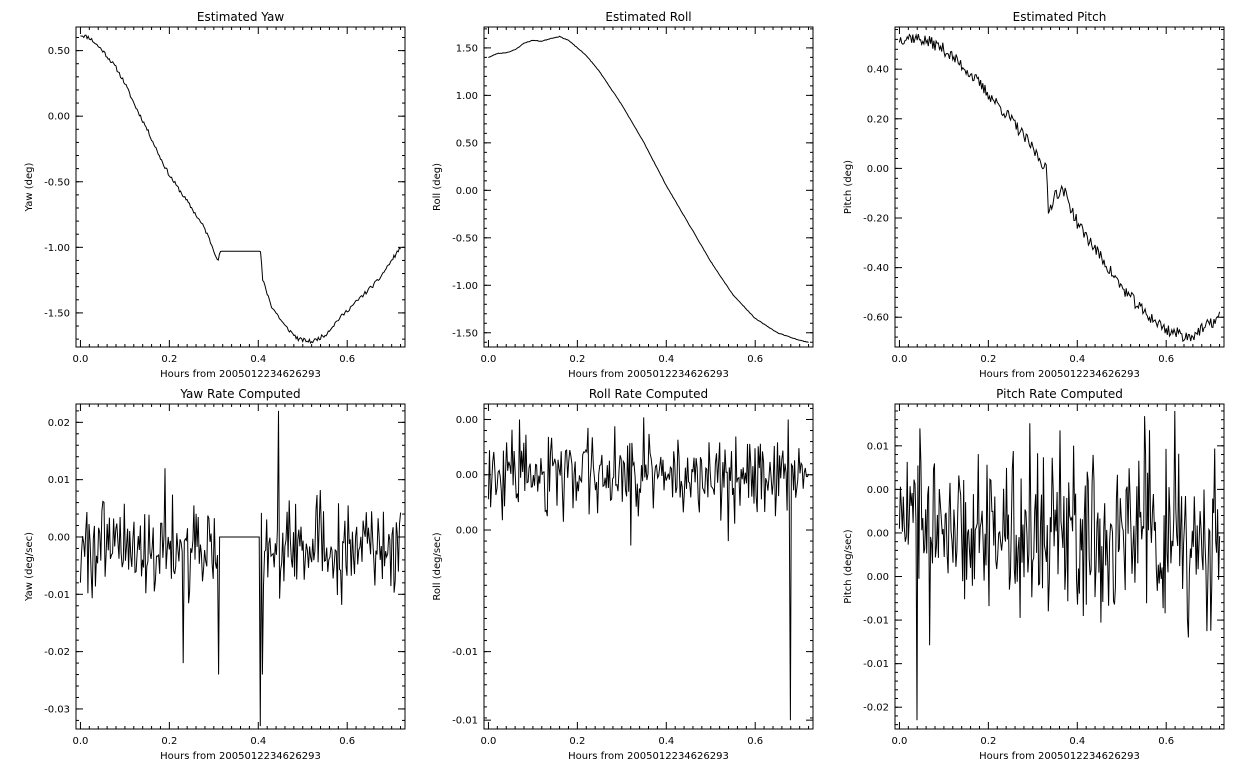  Describe the element at coordinates (239, 394) in the screenshot. I see `chart-title: Yaw Rate Computed` at that location.